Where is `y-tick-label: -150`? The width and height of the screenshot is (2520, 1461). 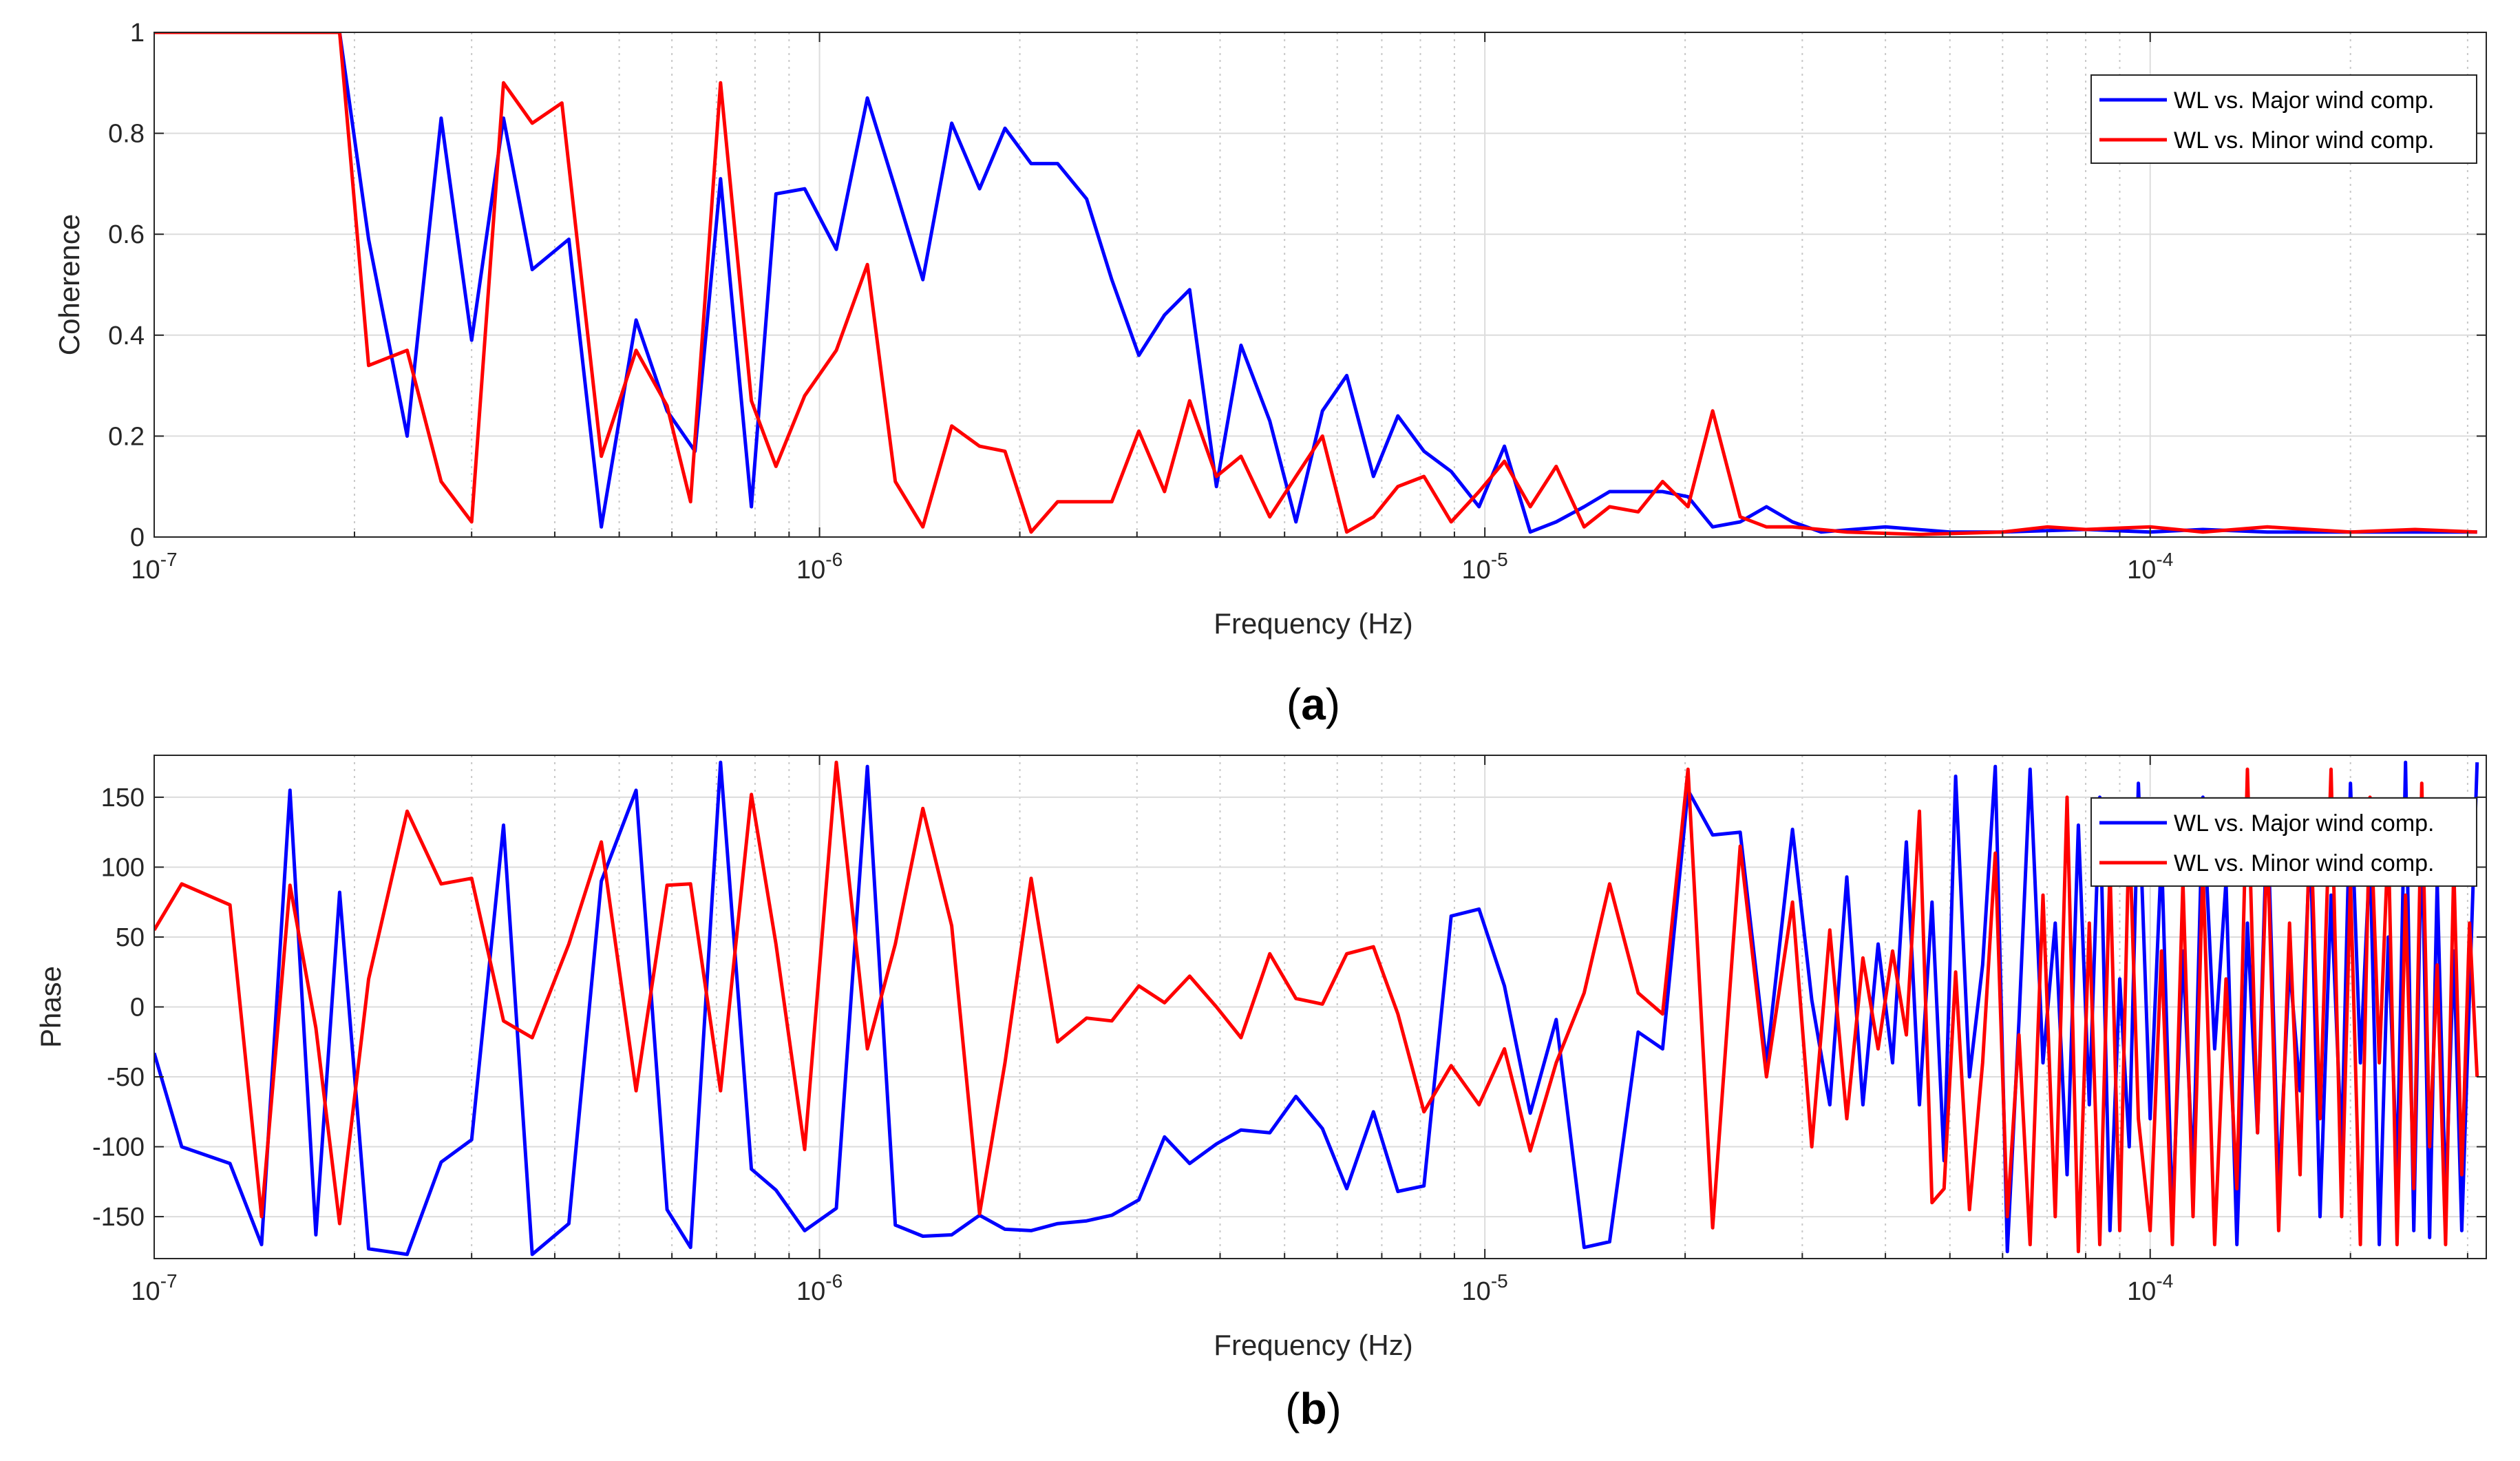 y-tick-label: -150 is located at coordinates (118, 1217).